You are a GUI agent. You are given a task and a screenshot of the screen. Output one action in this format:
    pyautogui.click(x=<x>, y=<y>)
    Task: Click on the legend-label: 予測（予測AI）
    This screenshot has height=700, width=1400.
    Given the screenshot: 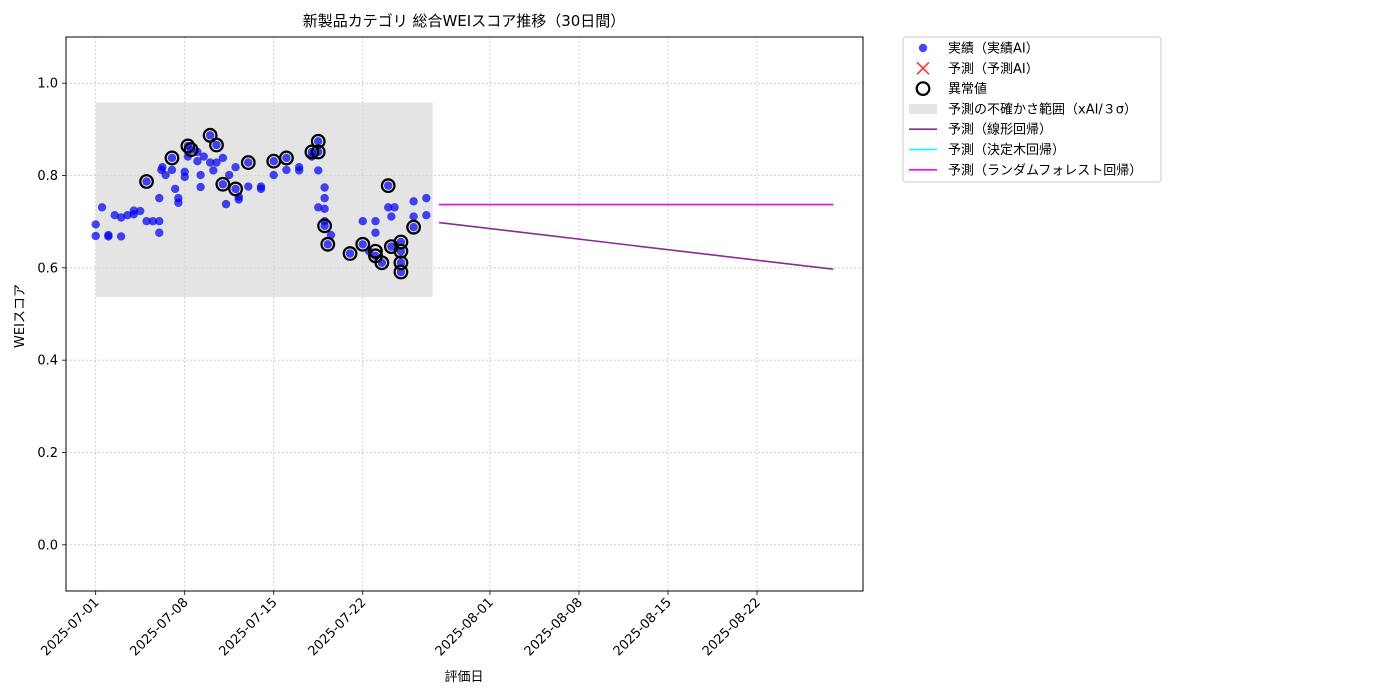 What is the action you would take?
    pyautogui.click(x=993, y=69)
    